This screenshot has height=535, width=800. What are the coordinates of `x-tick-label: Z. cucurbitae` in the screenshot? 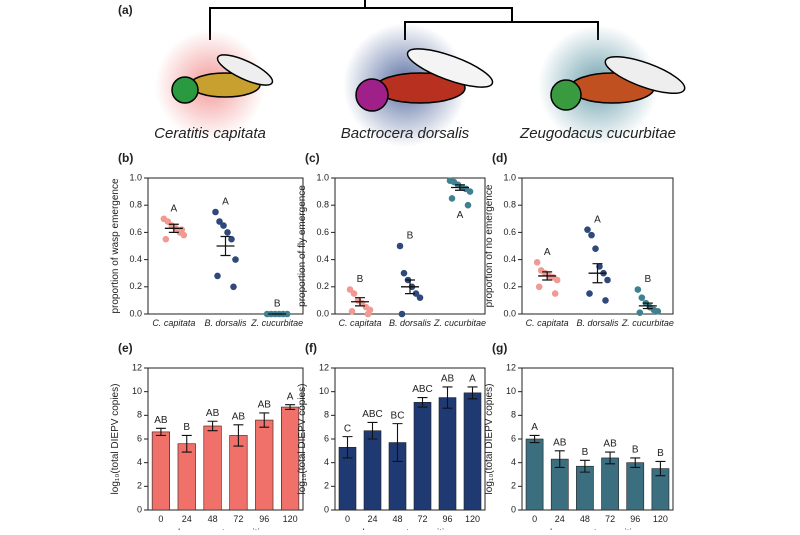 It's located at (647, 323).